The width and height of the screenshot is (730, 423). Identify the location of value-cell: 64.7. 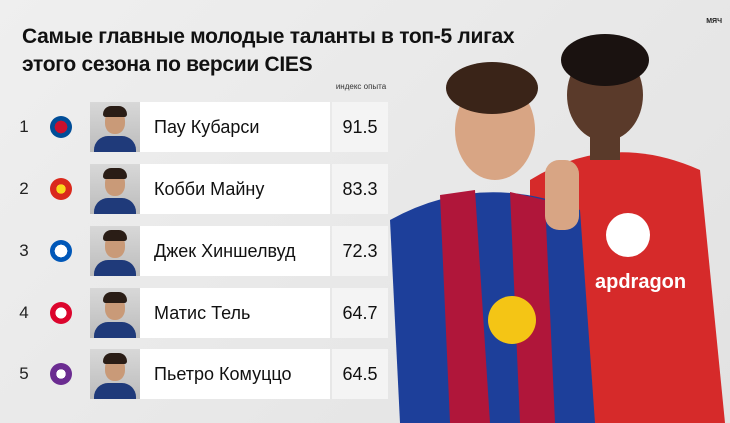
(360, 313).